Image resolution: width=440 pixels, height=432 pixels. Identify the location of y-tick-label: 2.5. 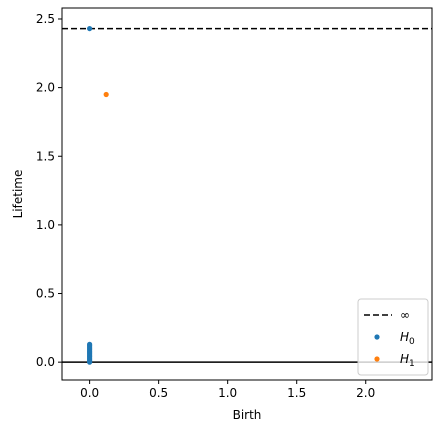
(45, 19).